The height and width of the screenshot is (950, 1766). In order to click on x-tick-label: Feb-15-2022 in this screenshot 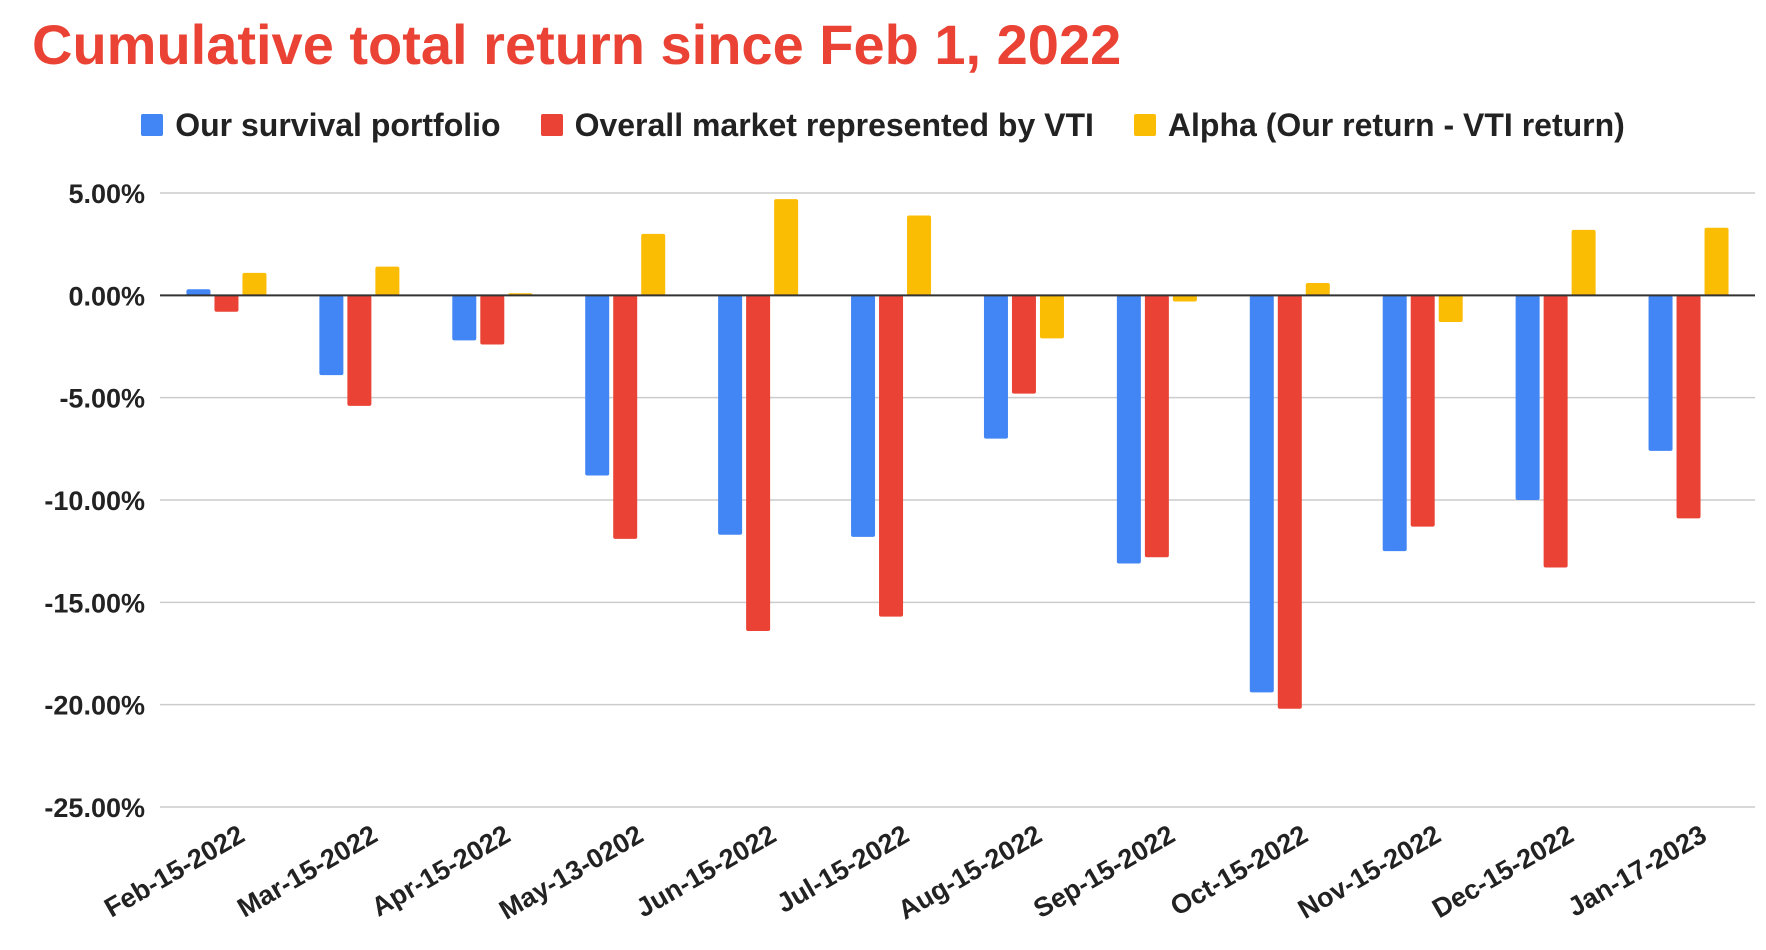, I will do `click(174, 871)`.